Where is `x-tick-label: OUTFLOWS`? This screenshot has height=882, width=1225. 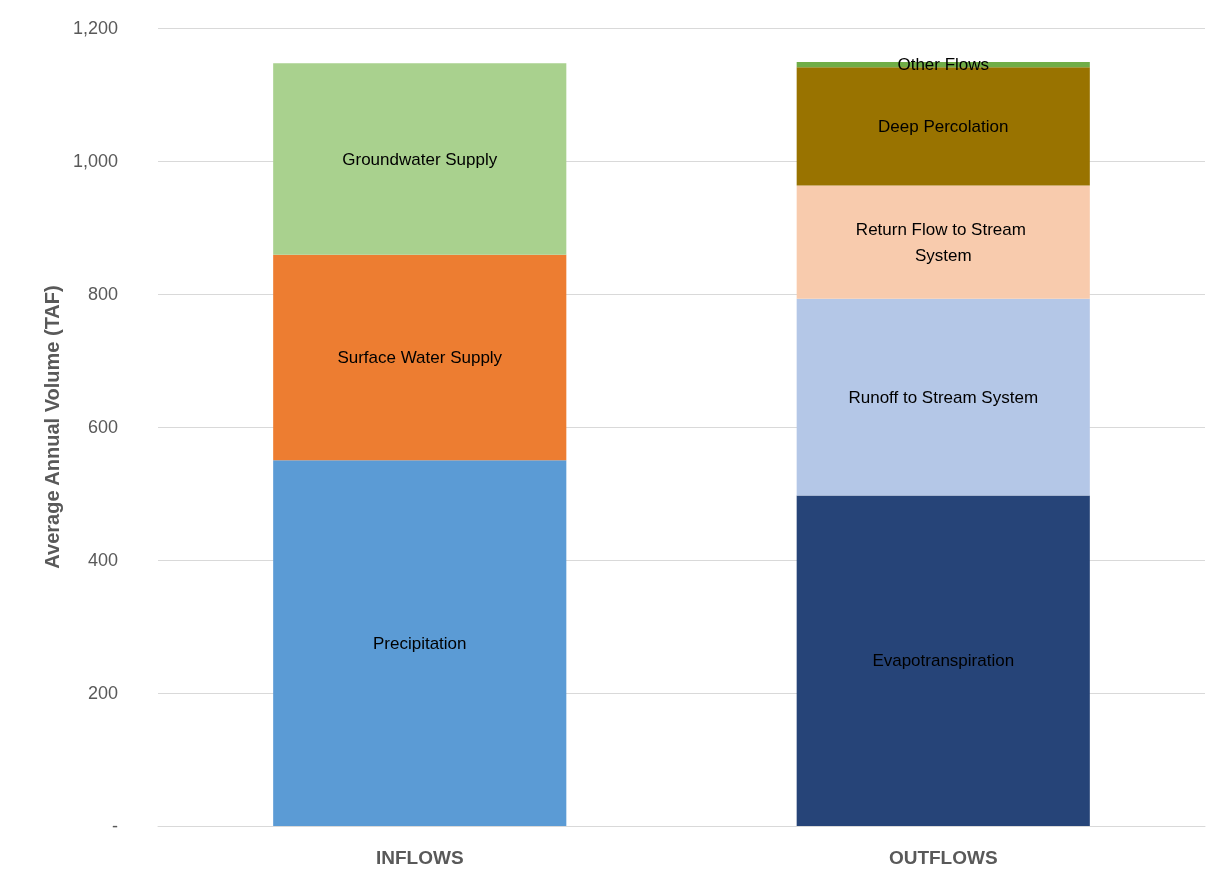 x-tick-label: OUTFLOWS is located at coordinates (943, 857).